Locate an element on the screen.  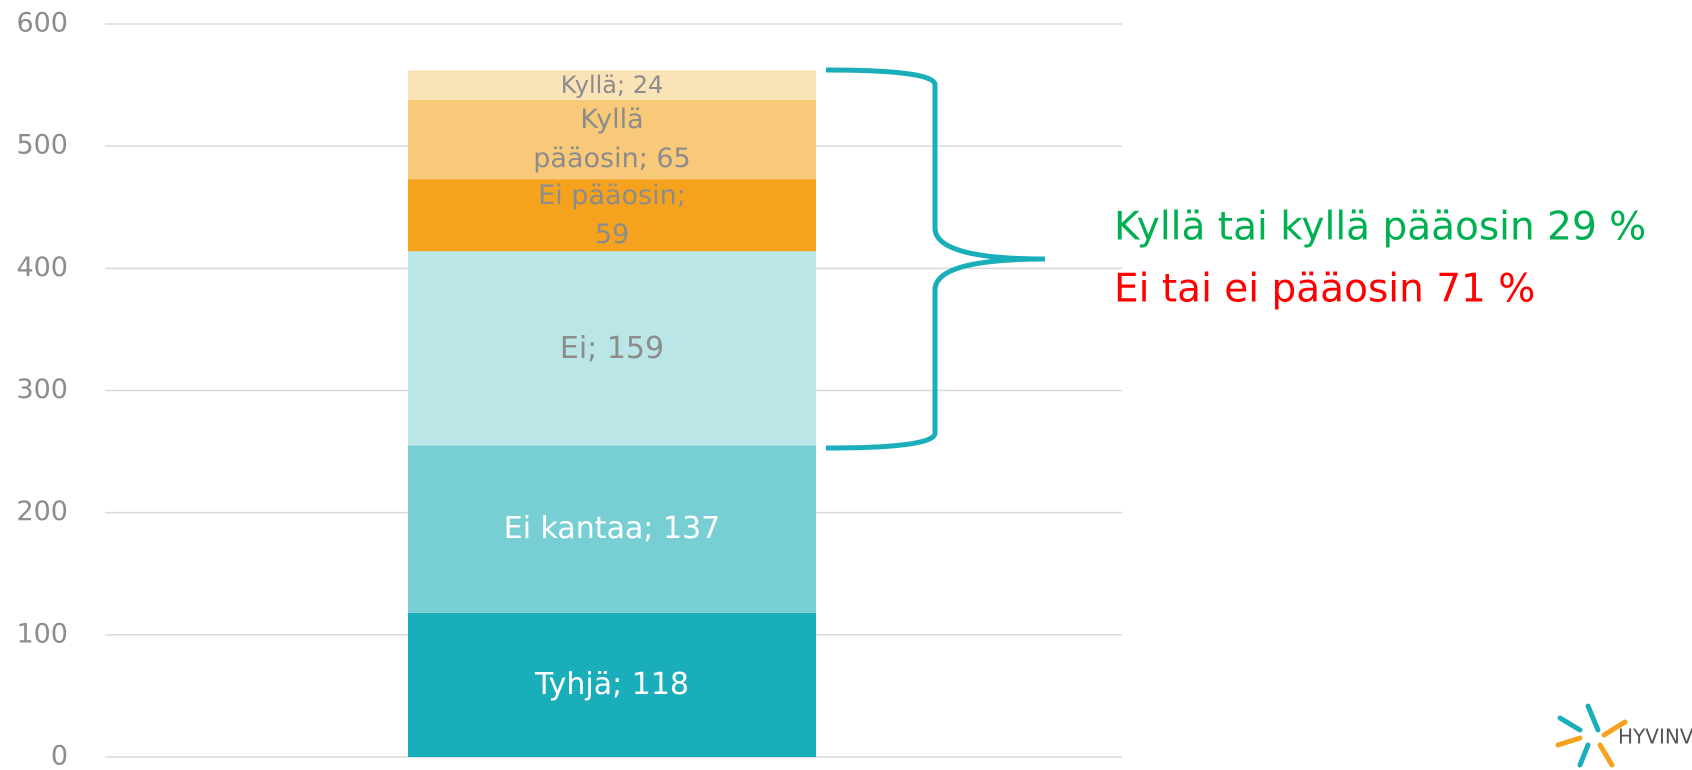
data-label-box: Kyllä pääosin; 65 is located at coordinates (612, 139).